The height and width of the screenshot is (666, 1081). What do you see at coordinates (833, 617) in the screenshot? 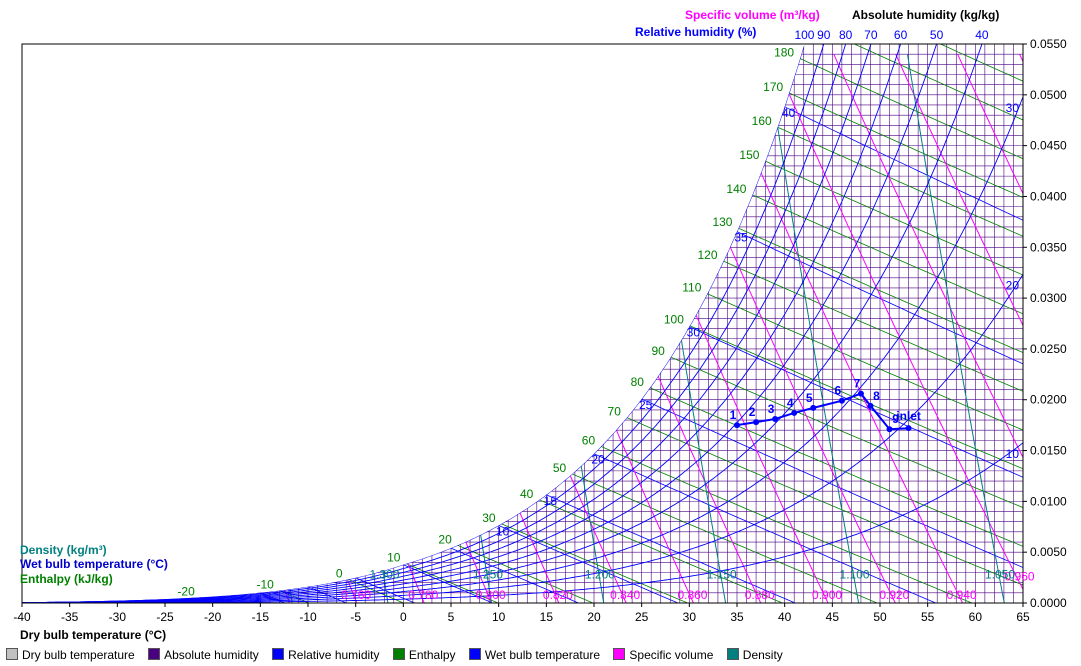
I see `x-tick-label: 45` at bounding box center [833, 617].